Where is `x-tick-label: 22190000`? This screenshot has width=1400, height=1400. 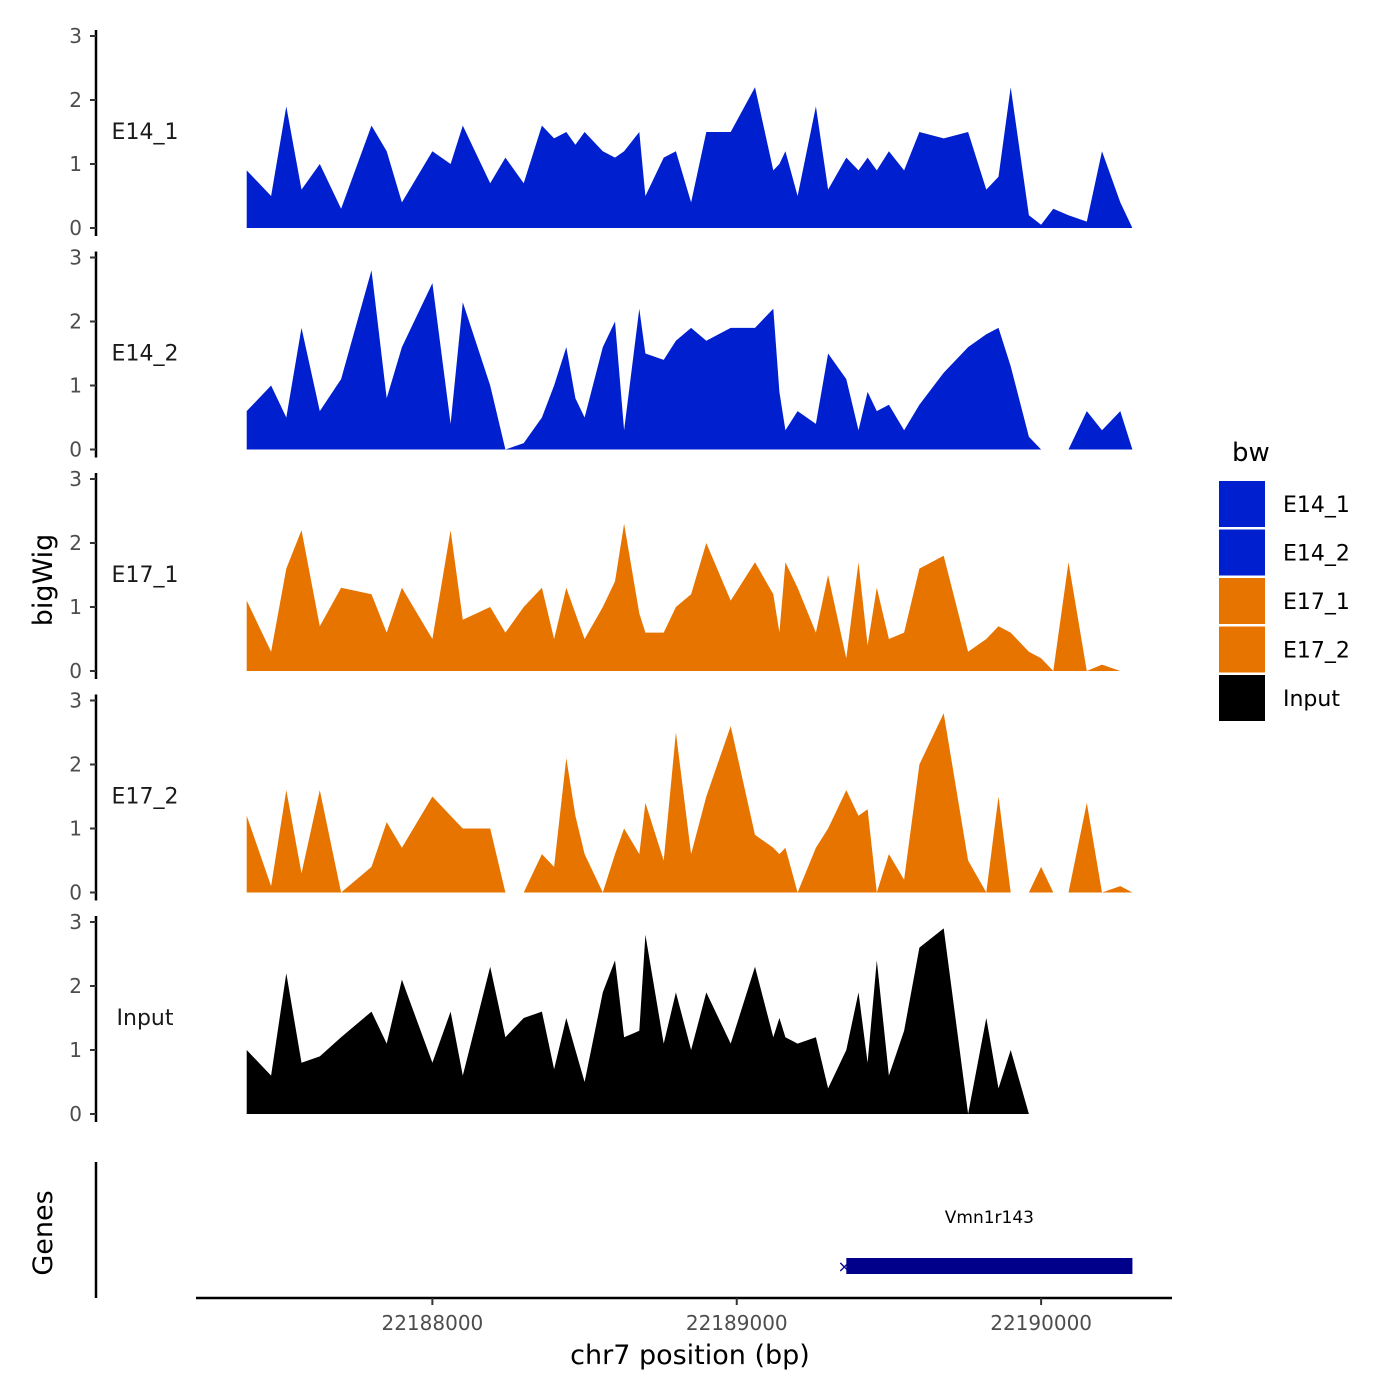 x-tick-label: 22190000 is located at coordinates (1041, 1323).